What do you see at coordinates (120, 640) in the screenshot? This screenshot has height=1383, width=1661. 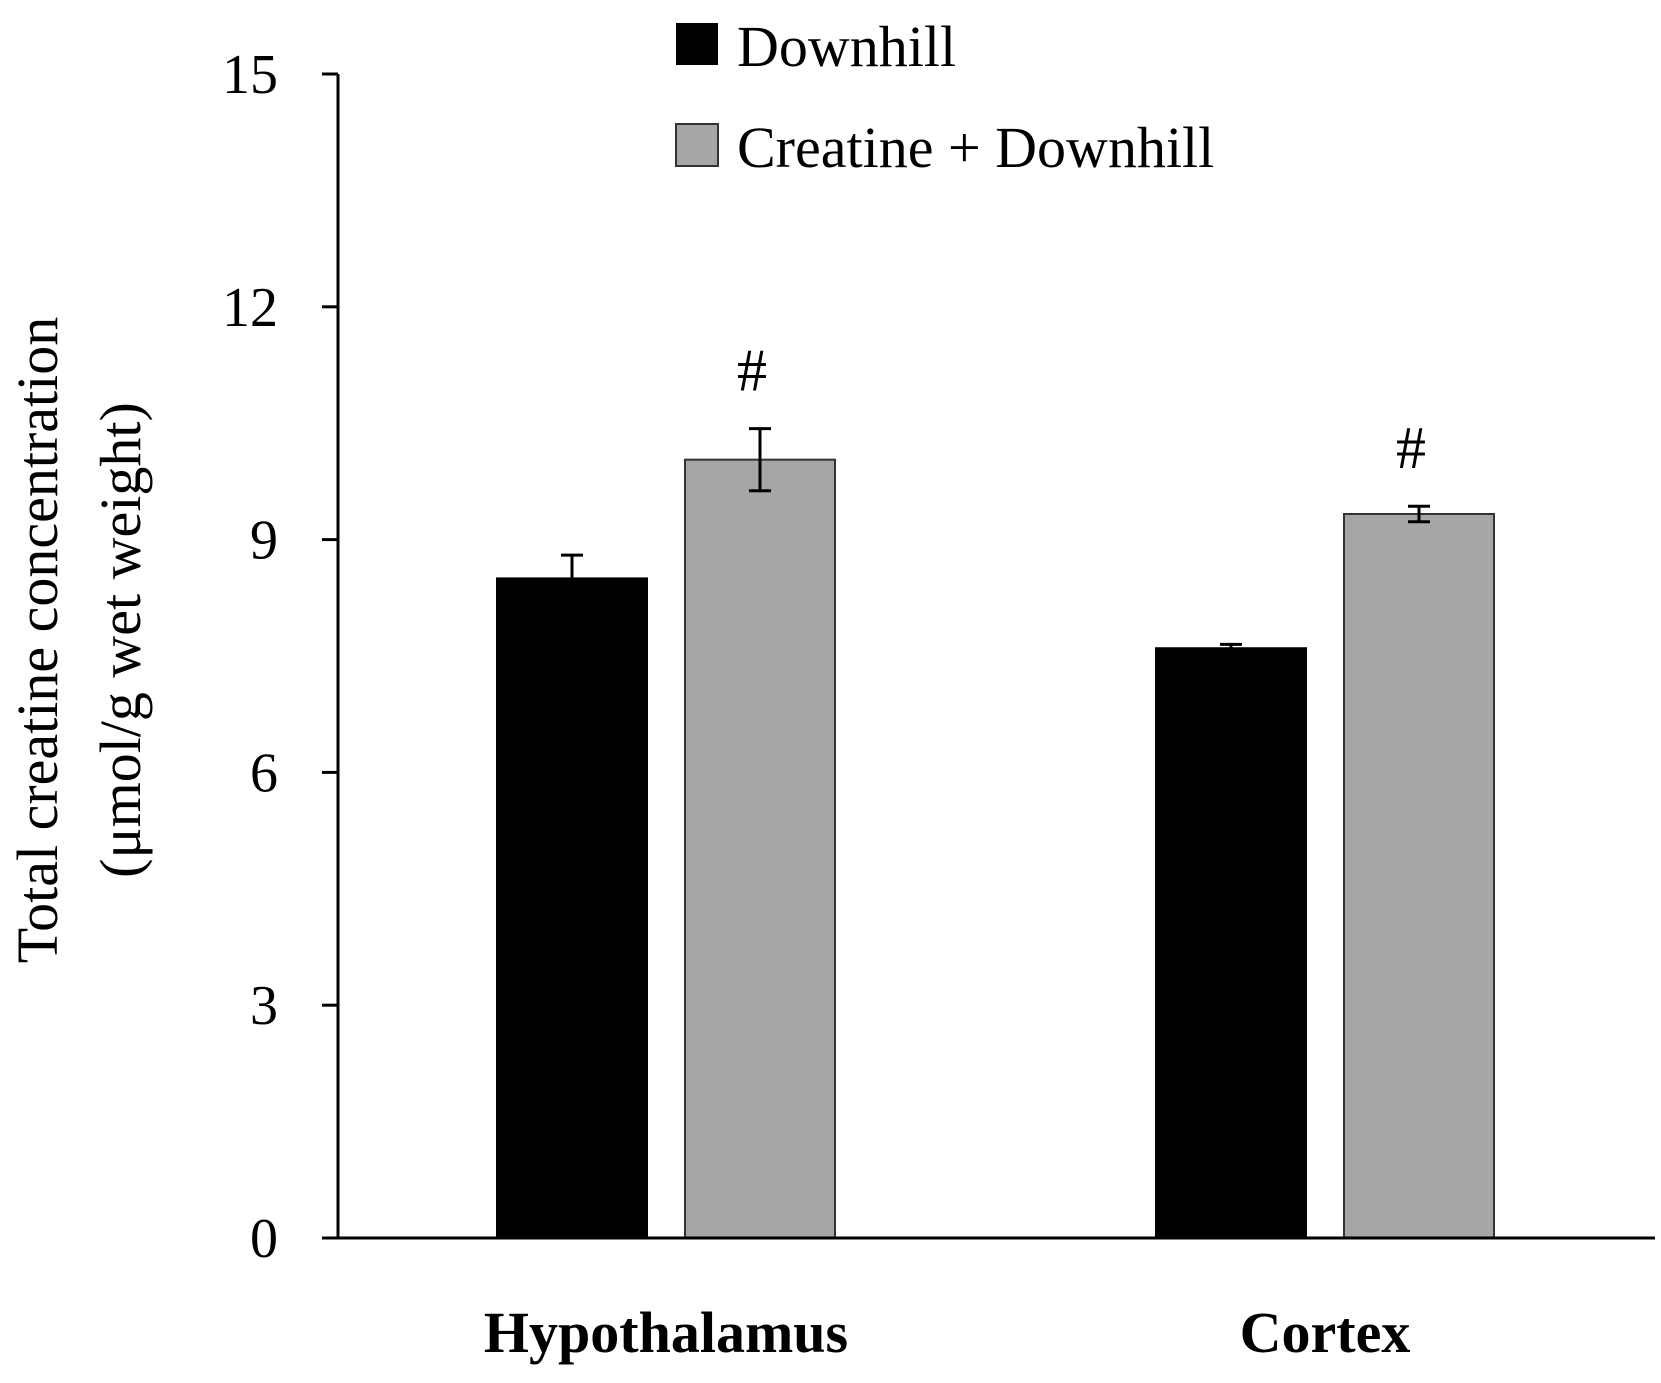 I see `y-axis-label-line2: (μmol/g wet weight)` at bounding box center [120, 640].